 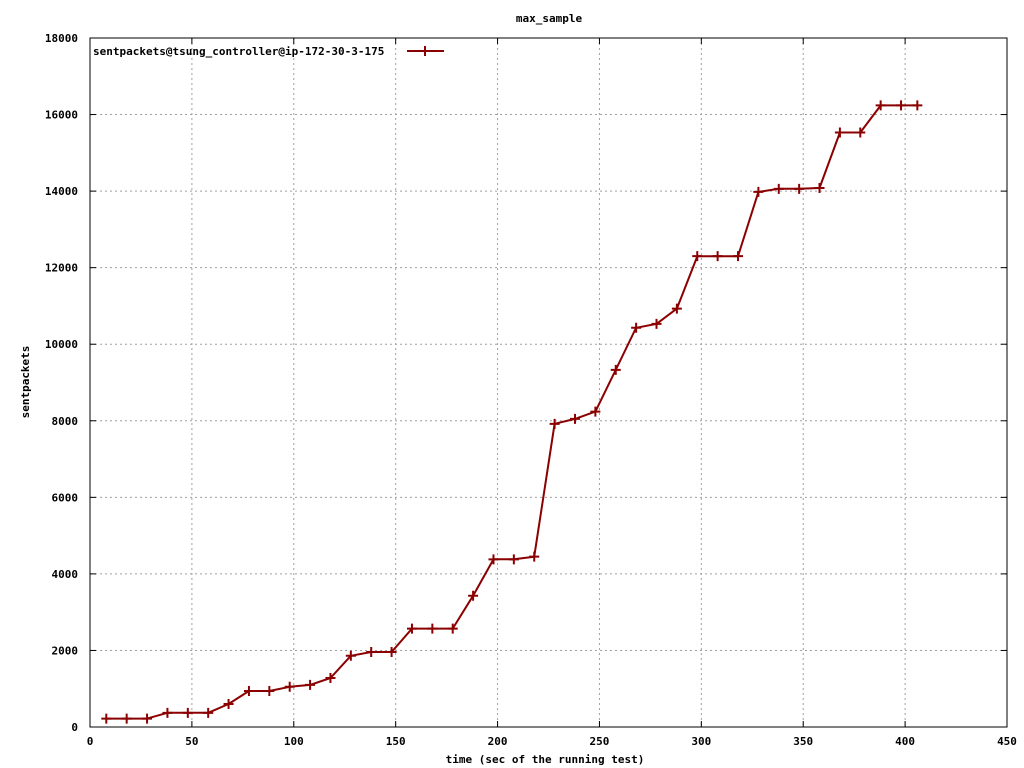 What do you see at coordinates (25, 382) in the screenshot?
I see `y-axis-title: sentpackets` at bounding box center [25, 382].